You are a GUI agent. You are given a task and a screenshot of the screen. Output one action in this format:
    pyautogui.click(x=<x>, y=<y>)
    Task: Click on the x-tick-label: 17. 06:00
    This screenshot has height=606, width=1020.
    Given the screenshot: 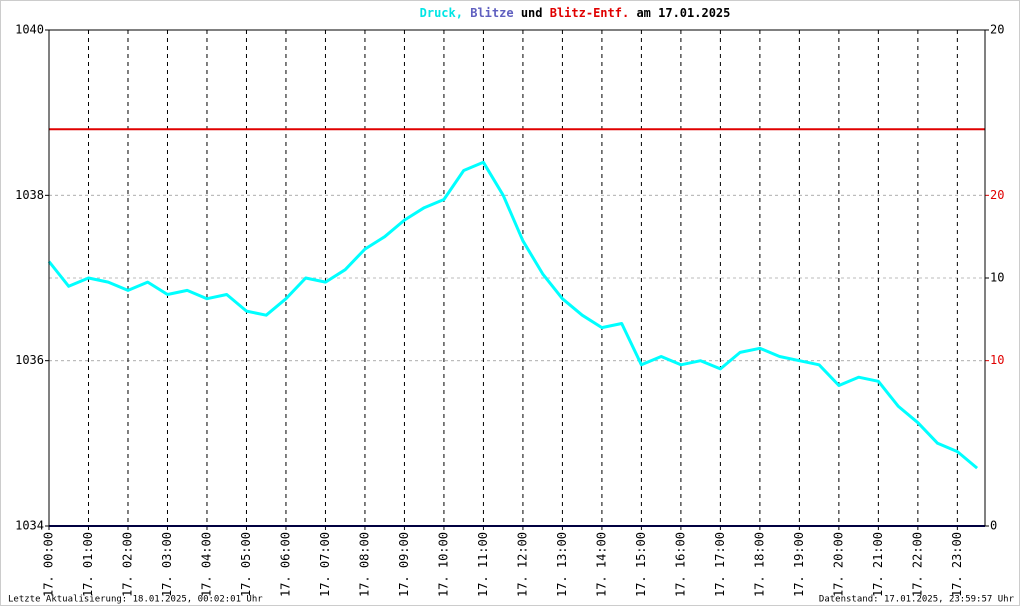 What is the action you would take?
    pyautogui.click(x=285, y=564)
    